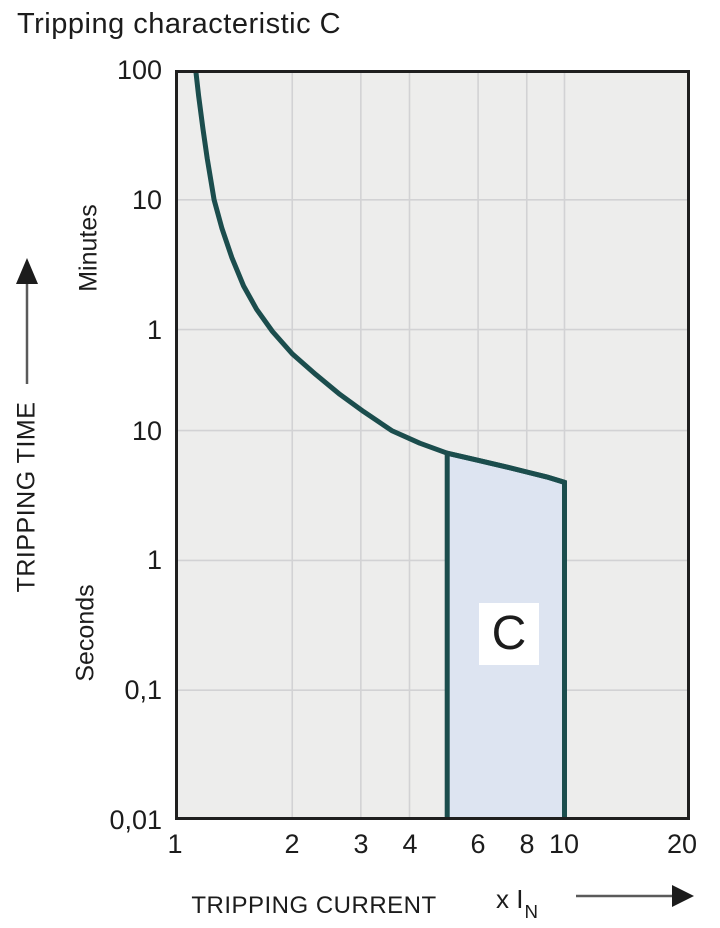  What do you see at coordinates (85, 633) in the screenshot?
I see `y-unit-seconds-label: Seconds` at bounding box center [85, 633].